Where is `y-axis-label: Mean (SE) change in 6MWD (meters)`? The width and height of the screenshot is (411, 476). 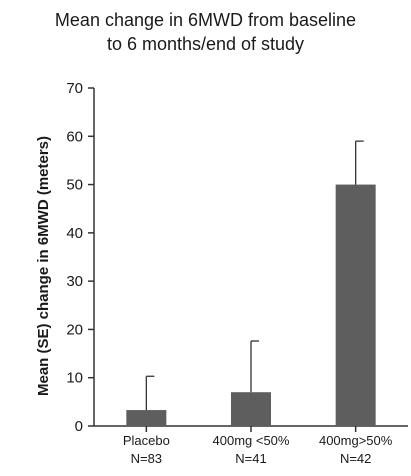 y-axis-label: Mean (SE) change in 6MWD (meters) is located at coordinates (43, 266).